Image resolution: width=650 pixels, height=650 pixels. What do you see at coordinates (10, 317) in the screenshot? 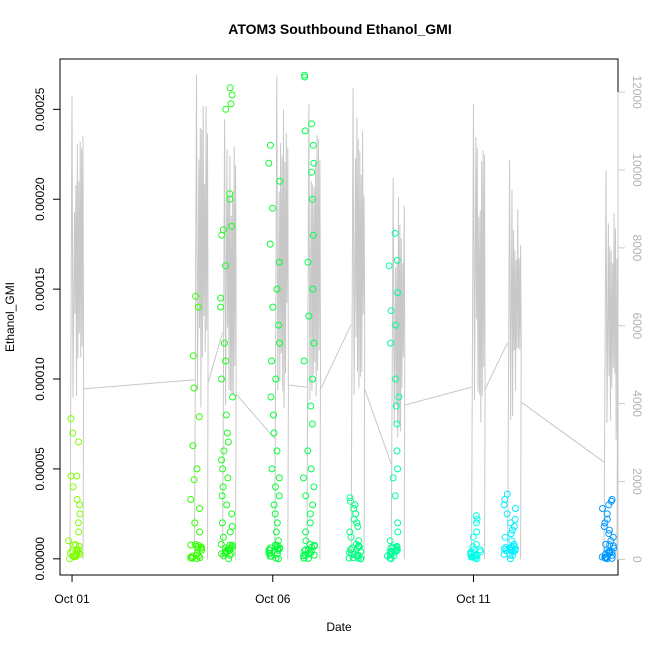
I see `y-axis-label: Ethanol_GMI` at bounding box center [10, 317].